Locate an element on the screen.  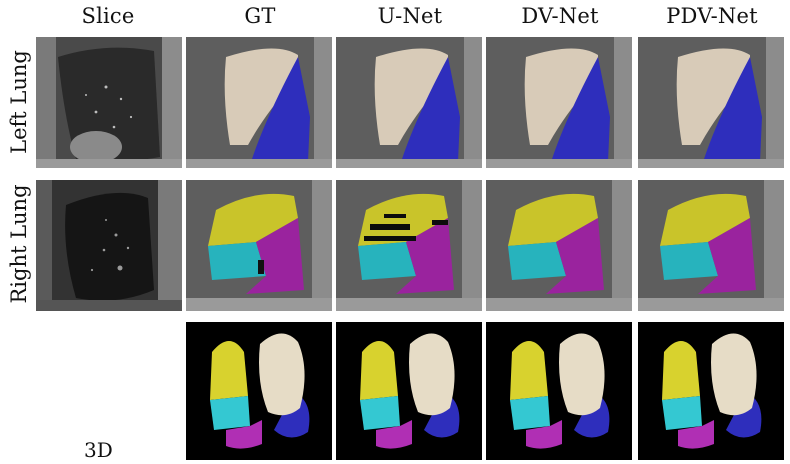
panel-left-gt is located at coordinates (259, 102).